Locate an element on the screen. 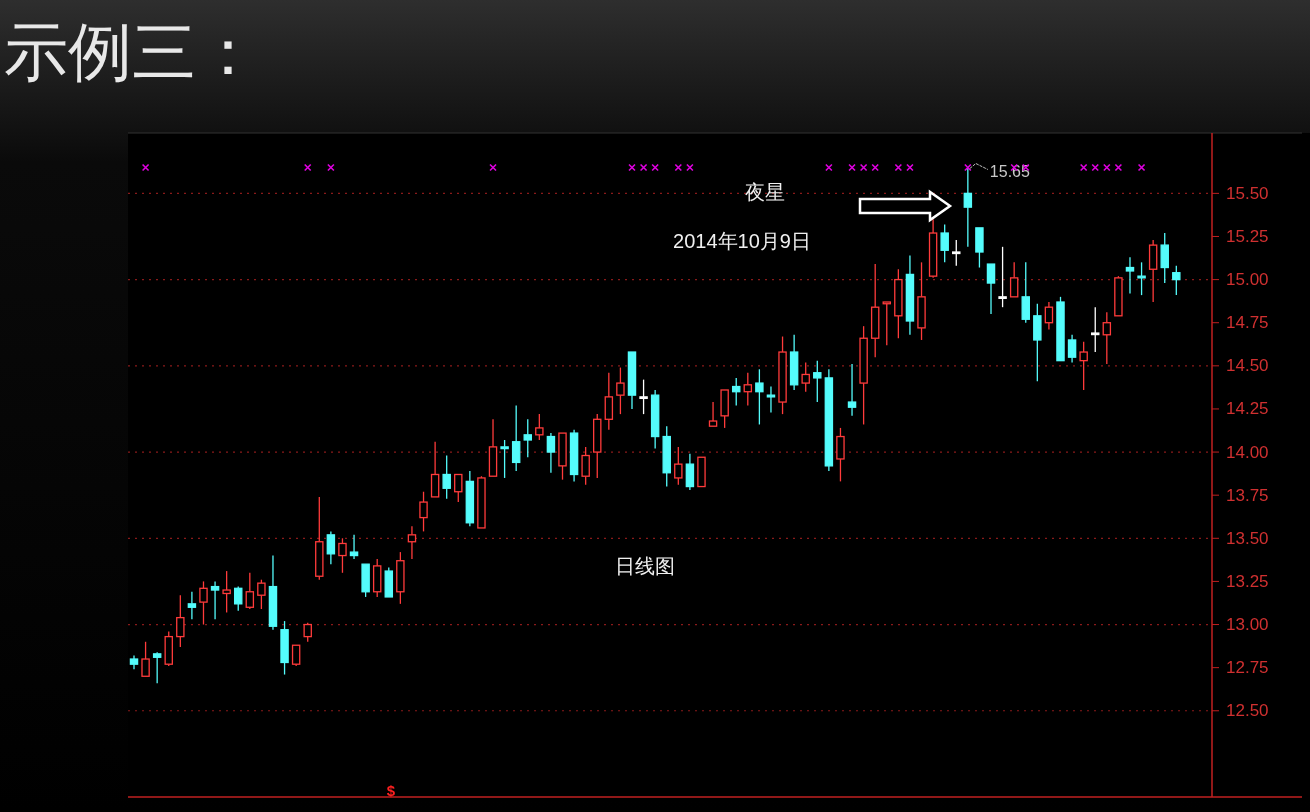  y-tick-label: 13.00 is located at coordinates (1247, 625).